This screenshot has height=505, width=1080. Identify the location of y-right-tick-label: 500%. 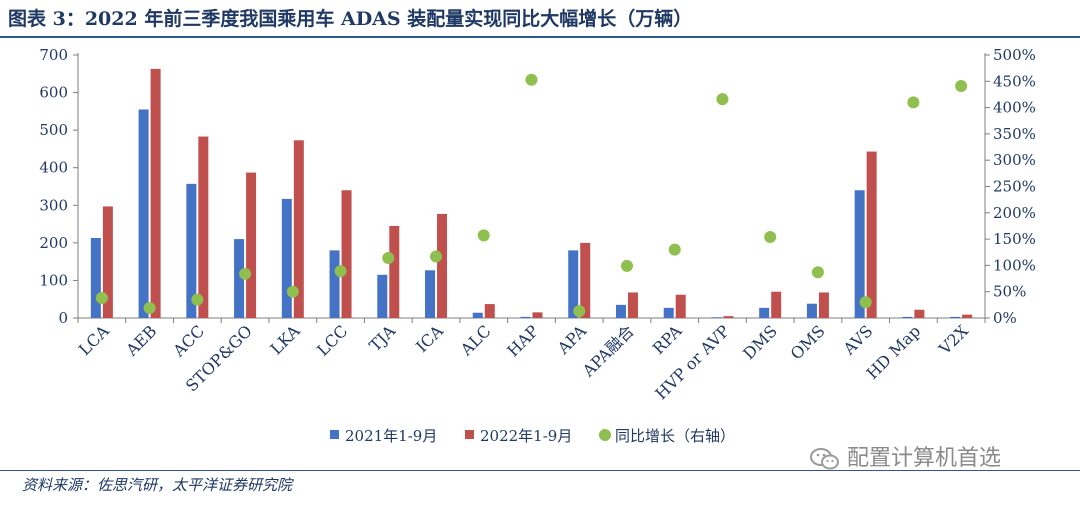
(1014, 55).